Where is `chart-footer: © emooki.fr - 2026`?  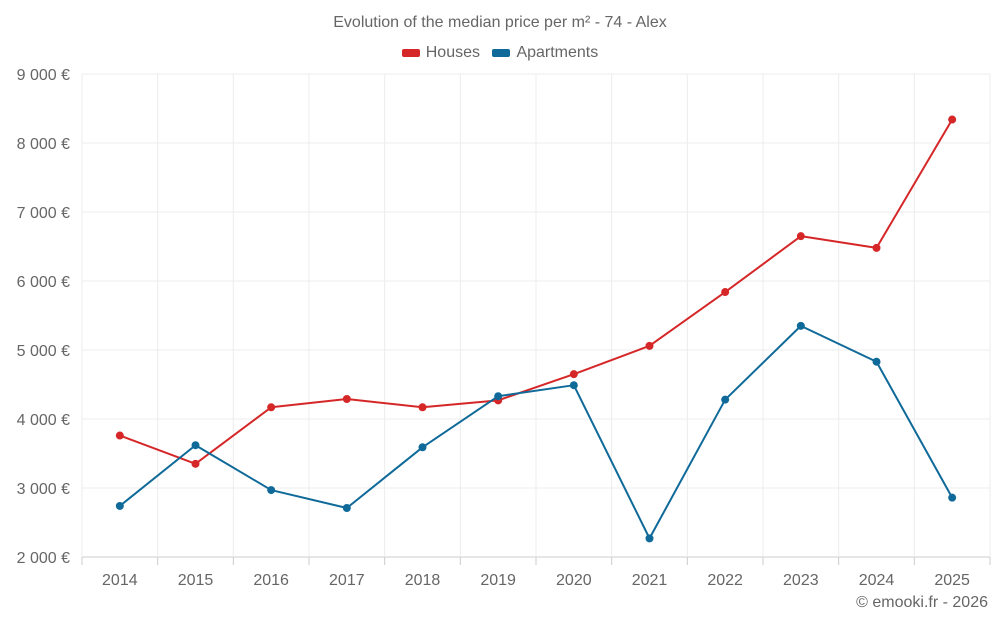 chart-footer: © emooki.fr - 2026 is located at coordinates (922, 602).